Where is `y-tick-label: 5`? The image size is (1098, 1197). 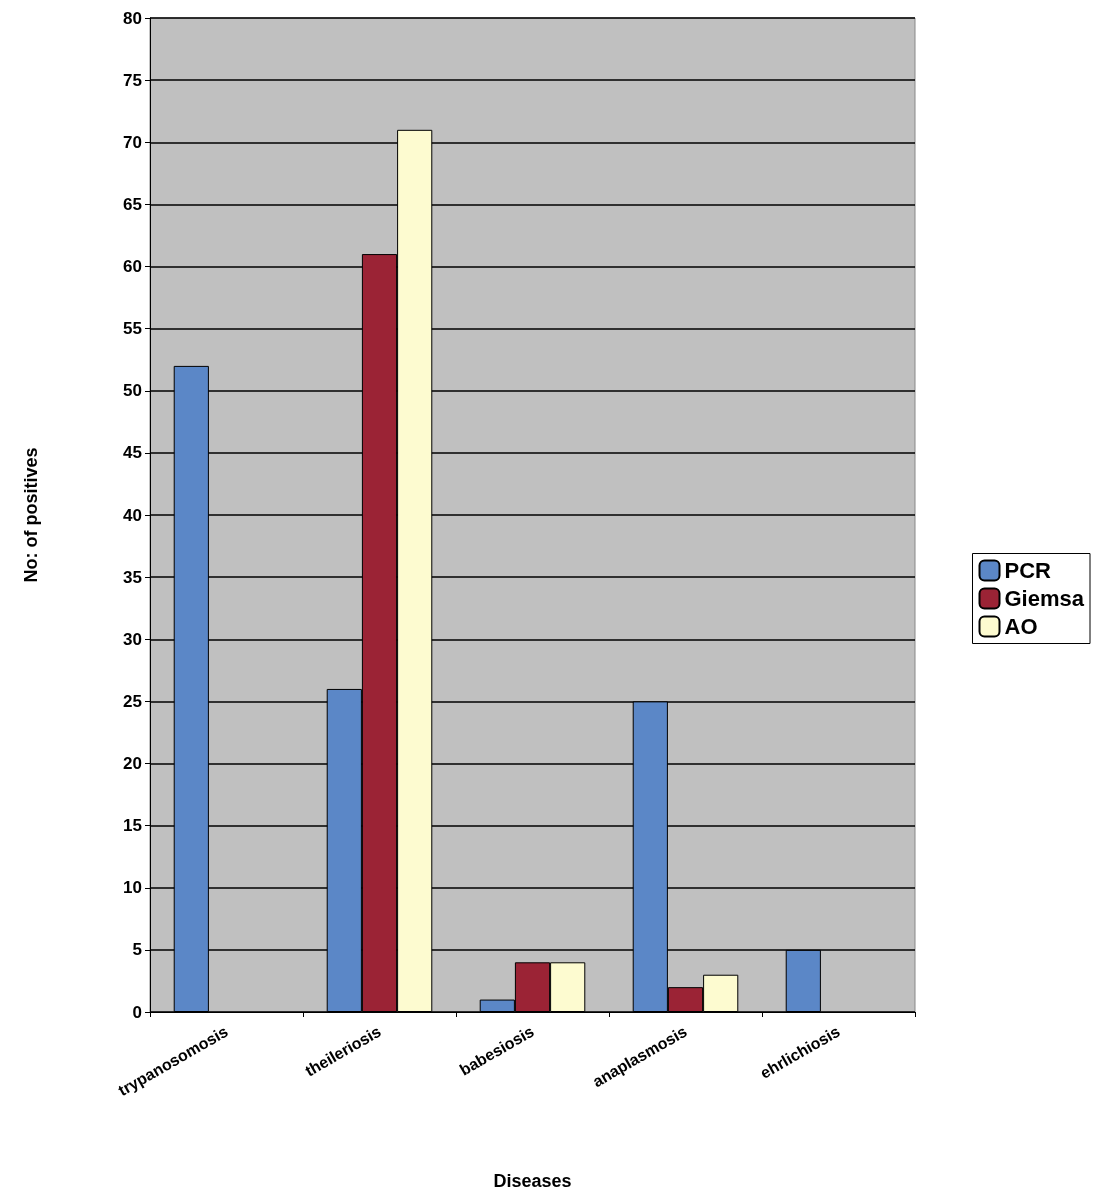 y-tick-label: 5 is located at coordinates (137, 950).